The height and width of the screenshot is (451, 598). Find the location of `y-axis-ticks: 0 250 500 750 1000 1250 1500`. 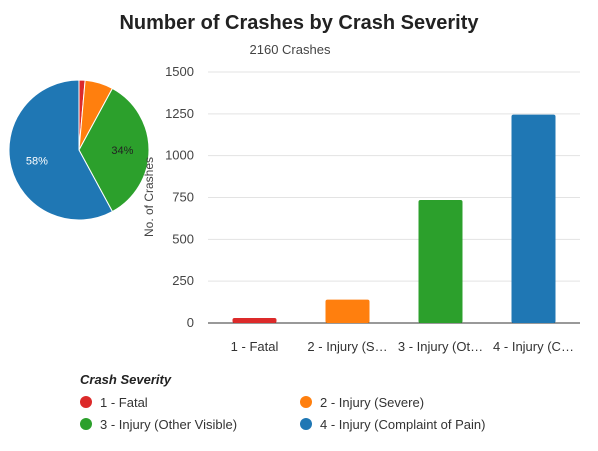

y-axis-ticks: 0 250 500 750 1000 1250 1500 is located at coordinates (179, 197).